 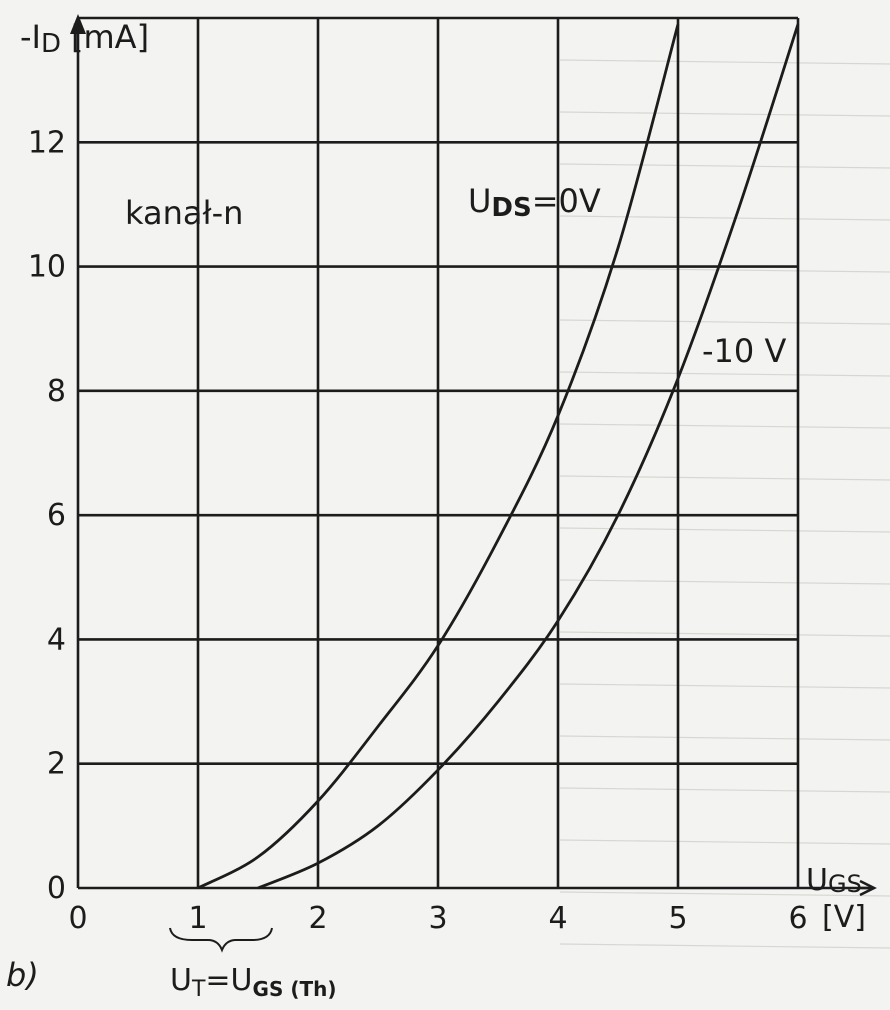 What do you see at coordinates (557, 918) in the screenshot?
I see `x-tick-4: 4` at bounding box center [557, 918].